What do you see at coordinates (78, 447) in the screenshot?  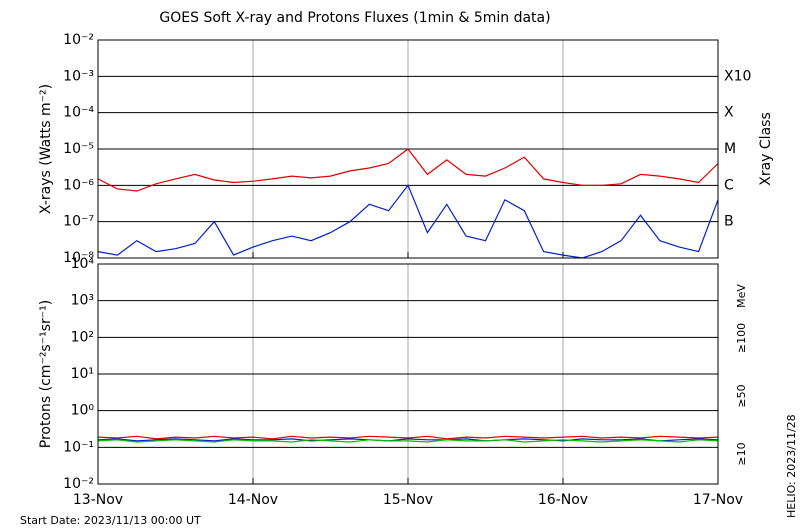 I see `y-tick-label: 10⁻¹` at bounding box center [78, 447].